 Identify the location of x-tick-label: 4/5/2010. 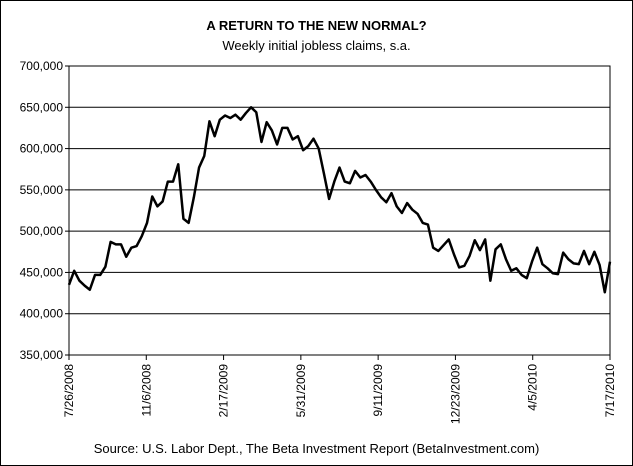
(533, 387).